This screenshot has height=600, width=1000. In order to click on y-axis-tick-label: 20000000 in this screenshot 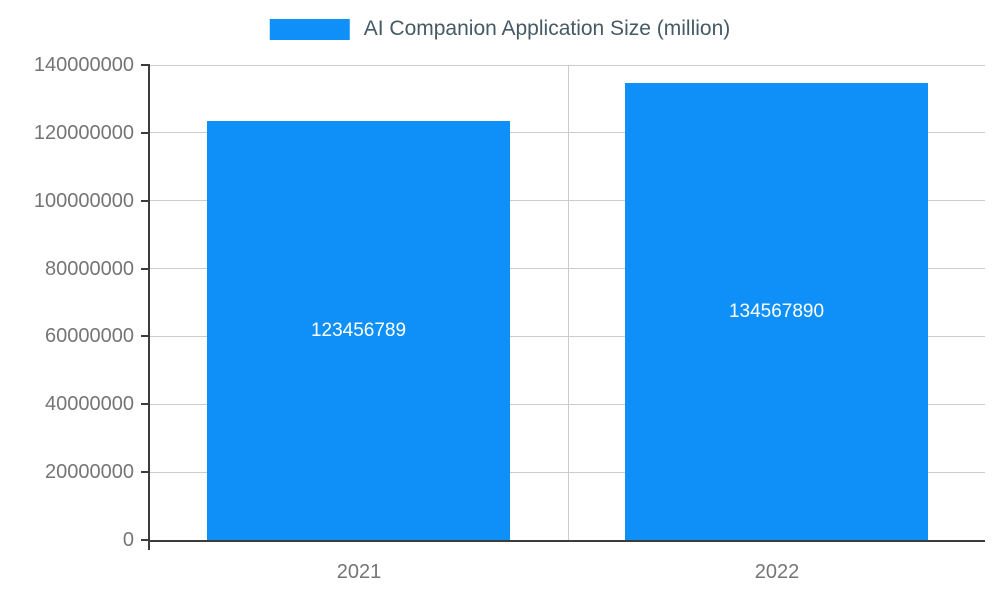, I will do `click(89, 472)`.